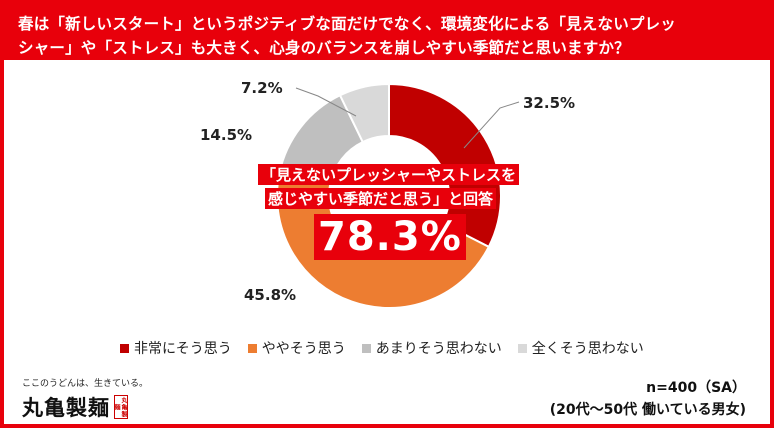 This screenshot has height=428, width=774. Describe the element at coordinates (270, 295) in the screenshot. I see `data-label-somewhat: 45.8%` at that location.